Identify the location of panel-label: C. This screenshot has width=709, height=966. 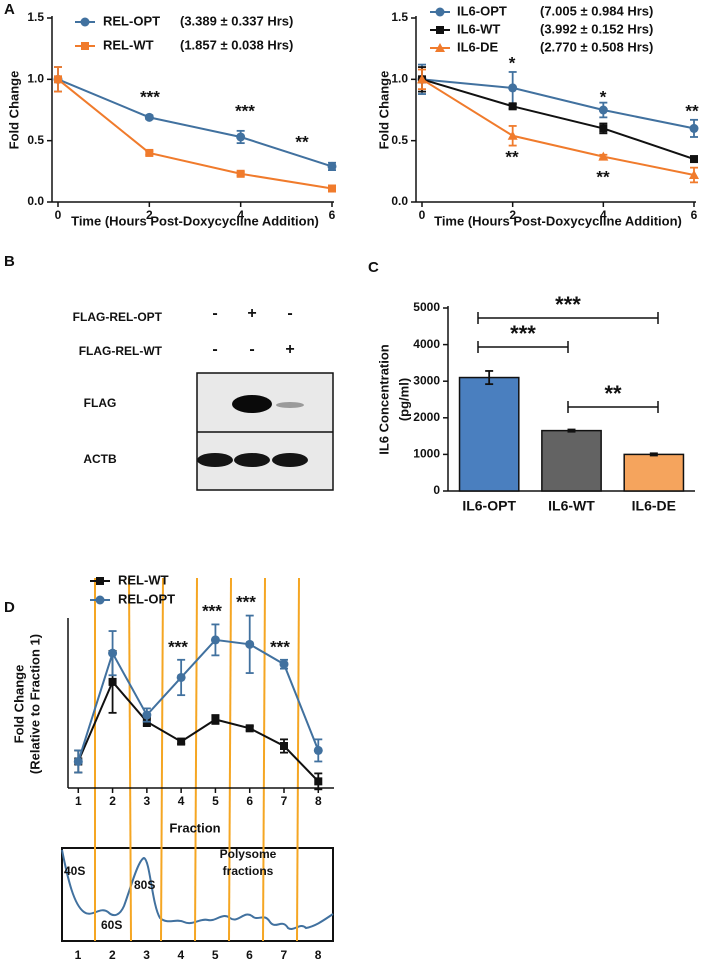
(373, 267).